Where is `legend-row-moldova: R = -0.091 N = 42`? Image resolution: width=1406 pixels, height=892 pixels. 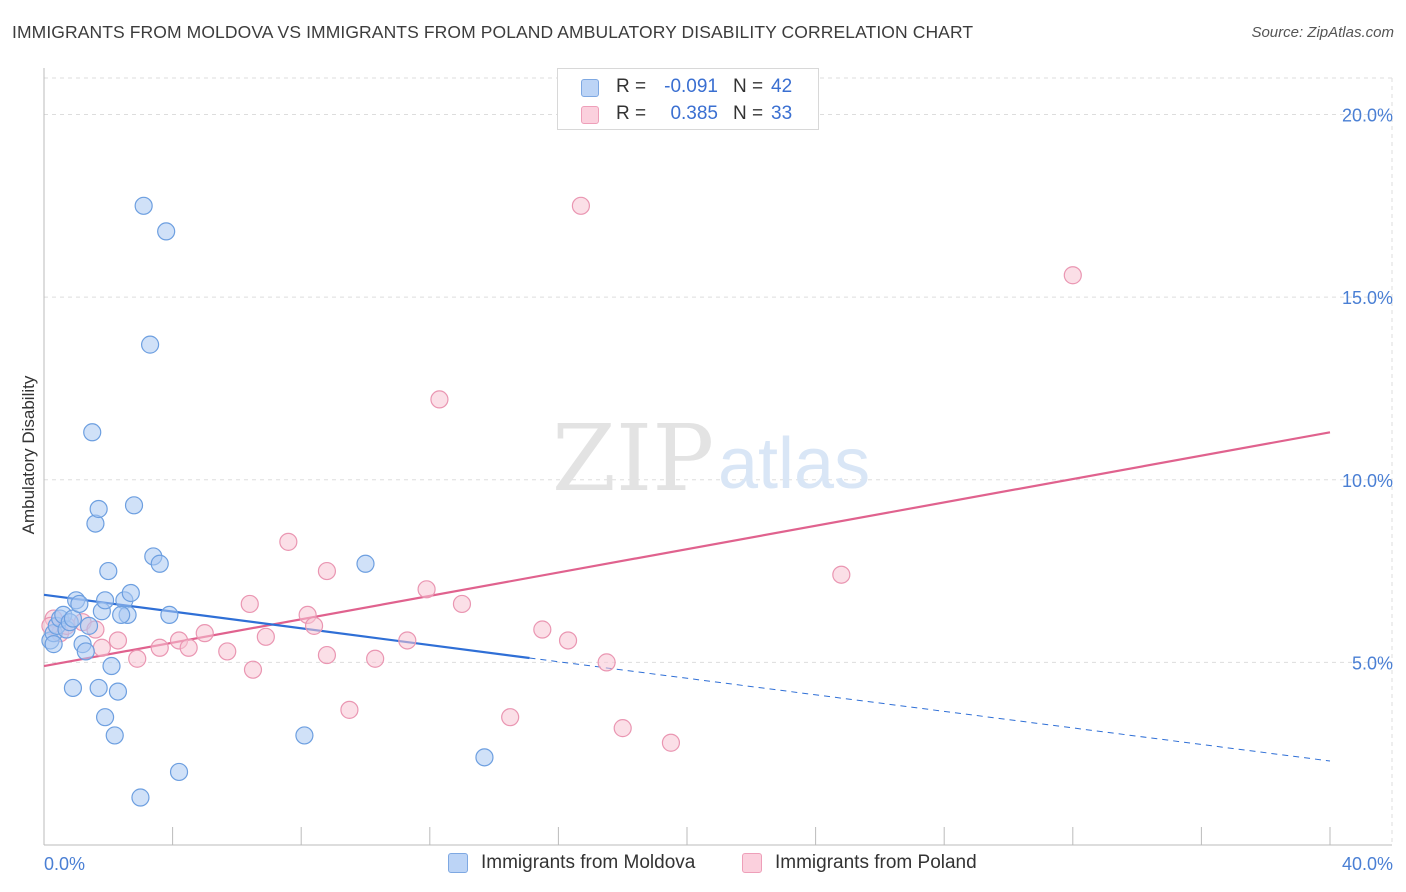
legend-row-moldova: R = -0.091 N = 42 is located at coordinates (688, 87).